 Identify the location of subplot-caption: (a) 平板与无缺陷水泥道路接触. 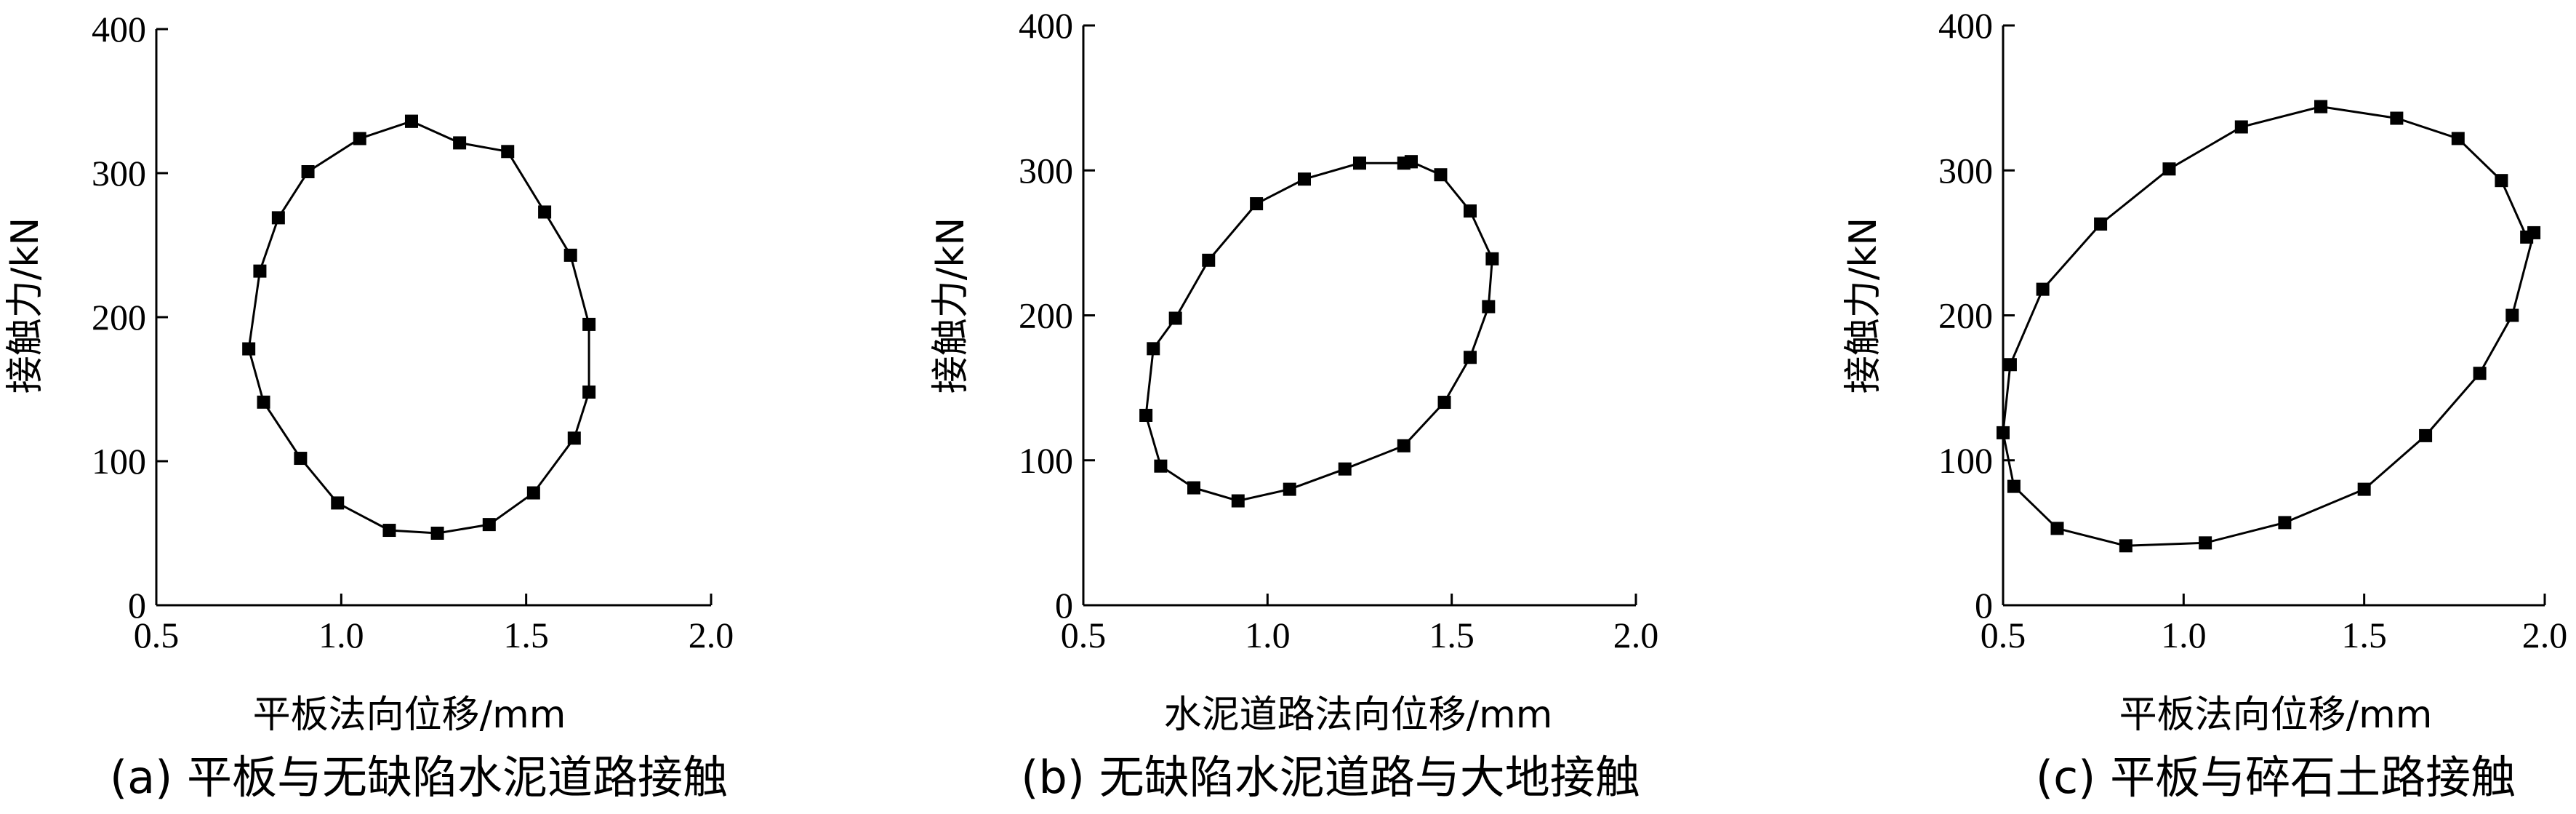
(419, 777).